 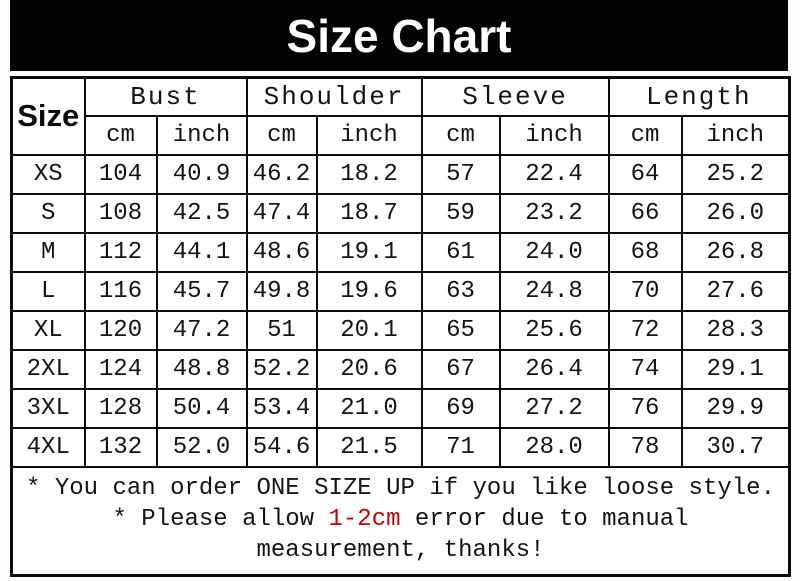 What do you see at coordinates (48, 291) in the screenshot?
I see `size-cell: L` at bounding box center [48, 291].